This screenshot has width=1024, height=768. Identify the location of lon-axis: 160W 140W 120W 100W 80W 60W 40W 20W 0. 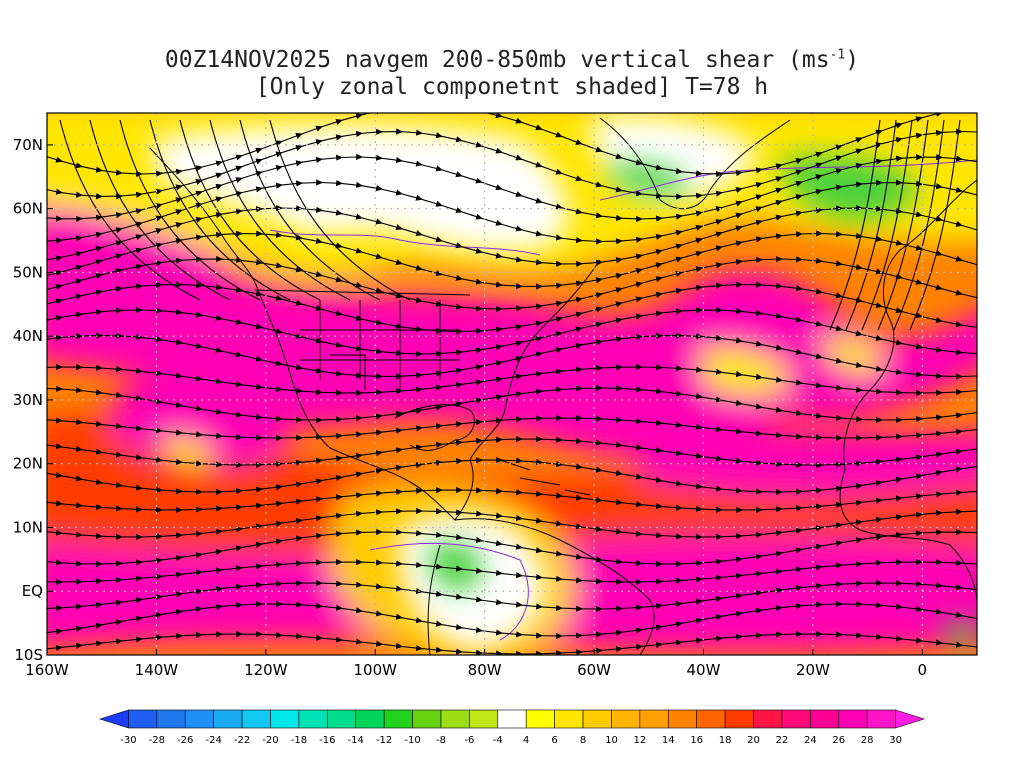
(476, 664).